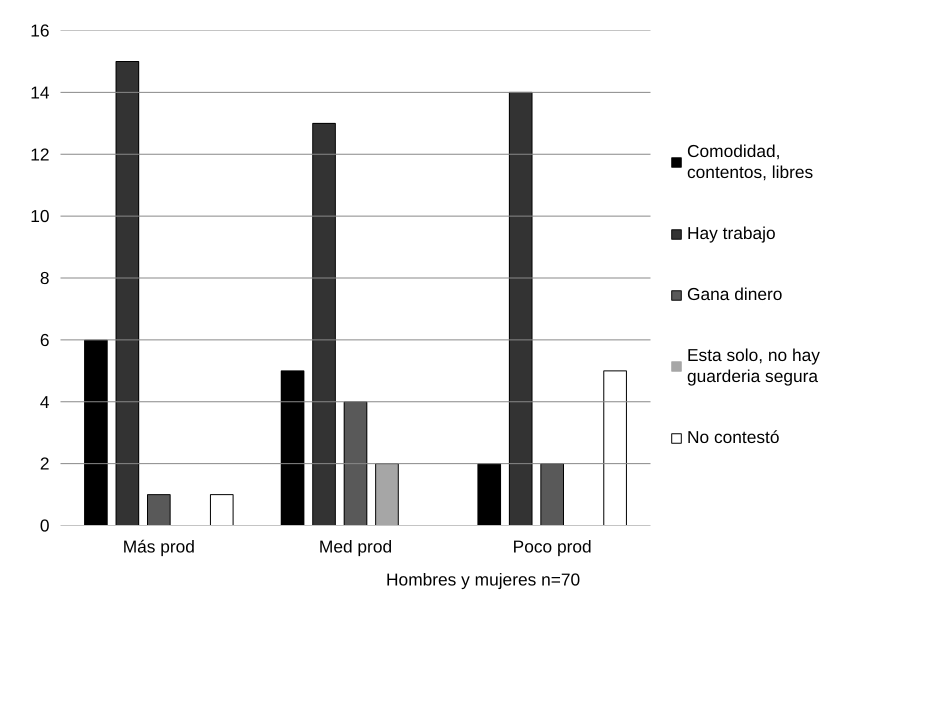 This screenshot has height=707, width=932. What do you see at coordinates (483, 580) in the screenshot?
I see `x-axis-title: Hombres y mujeres n=70` at bounding box center [483, 580].